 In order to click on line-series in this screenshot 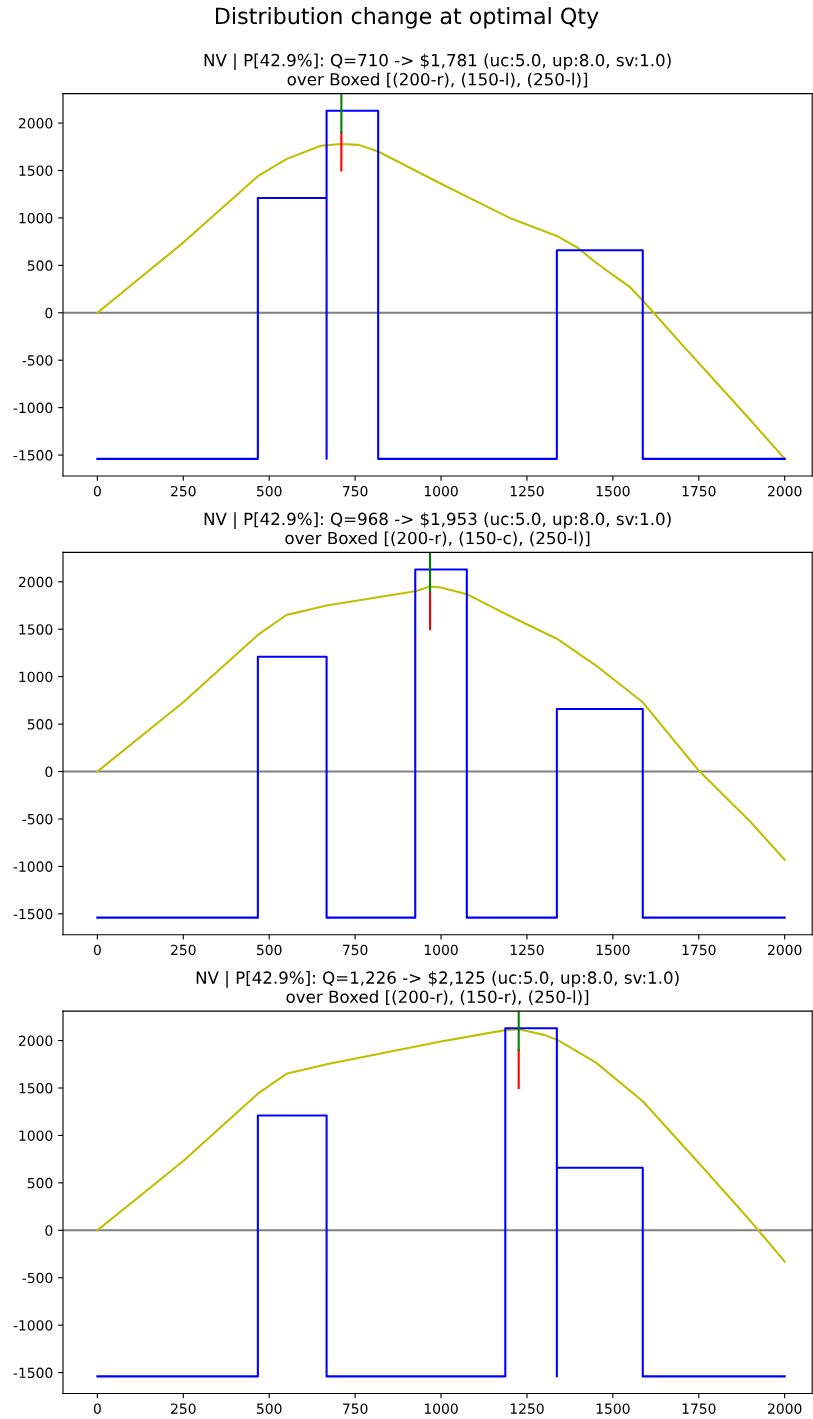, I will do `click(441, 1145)`.